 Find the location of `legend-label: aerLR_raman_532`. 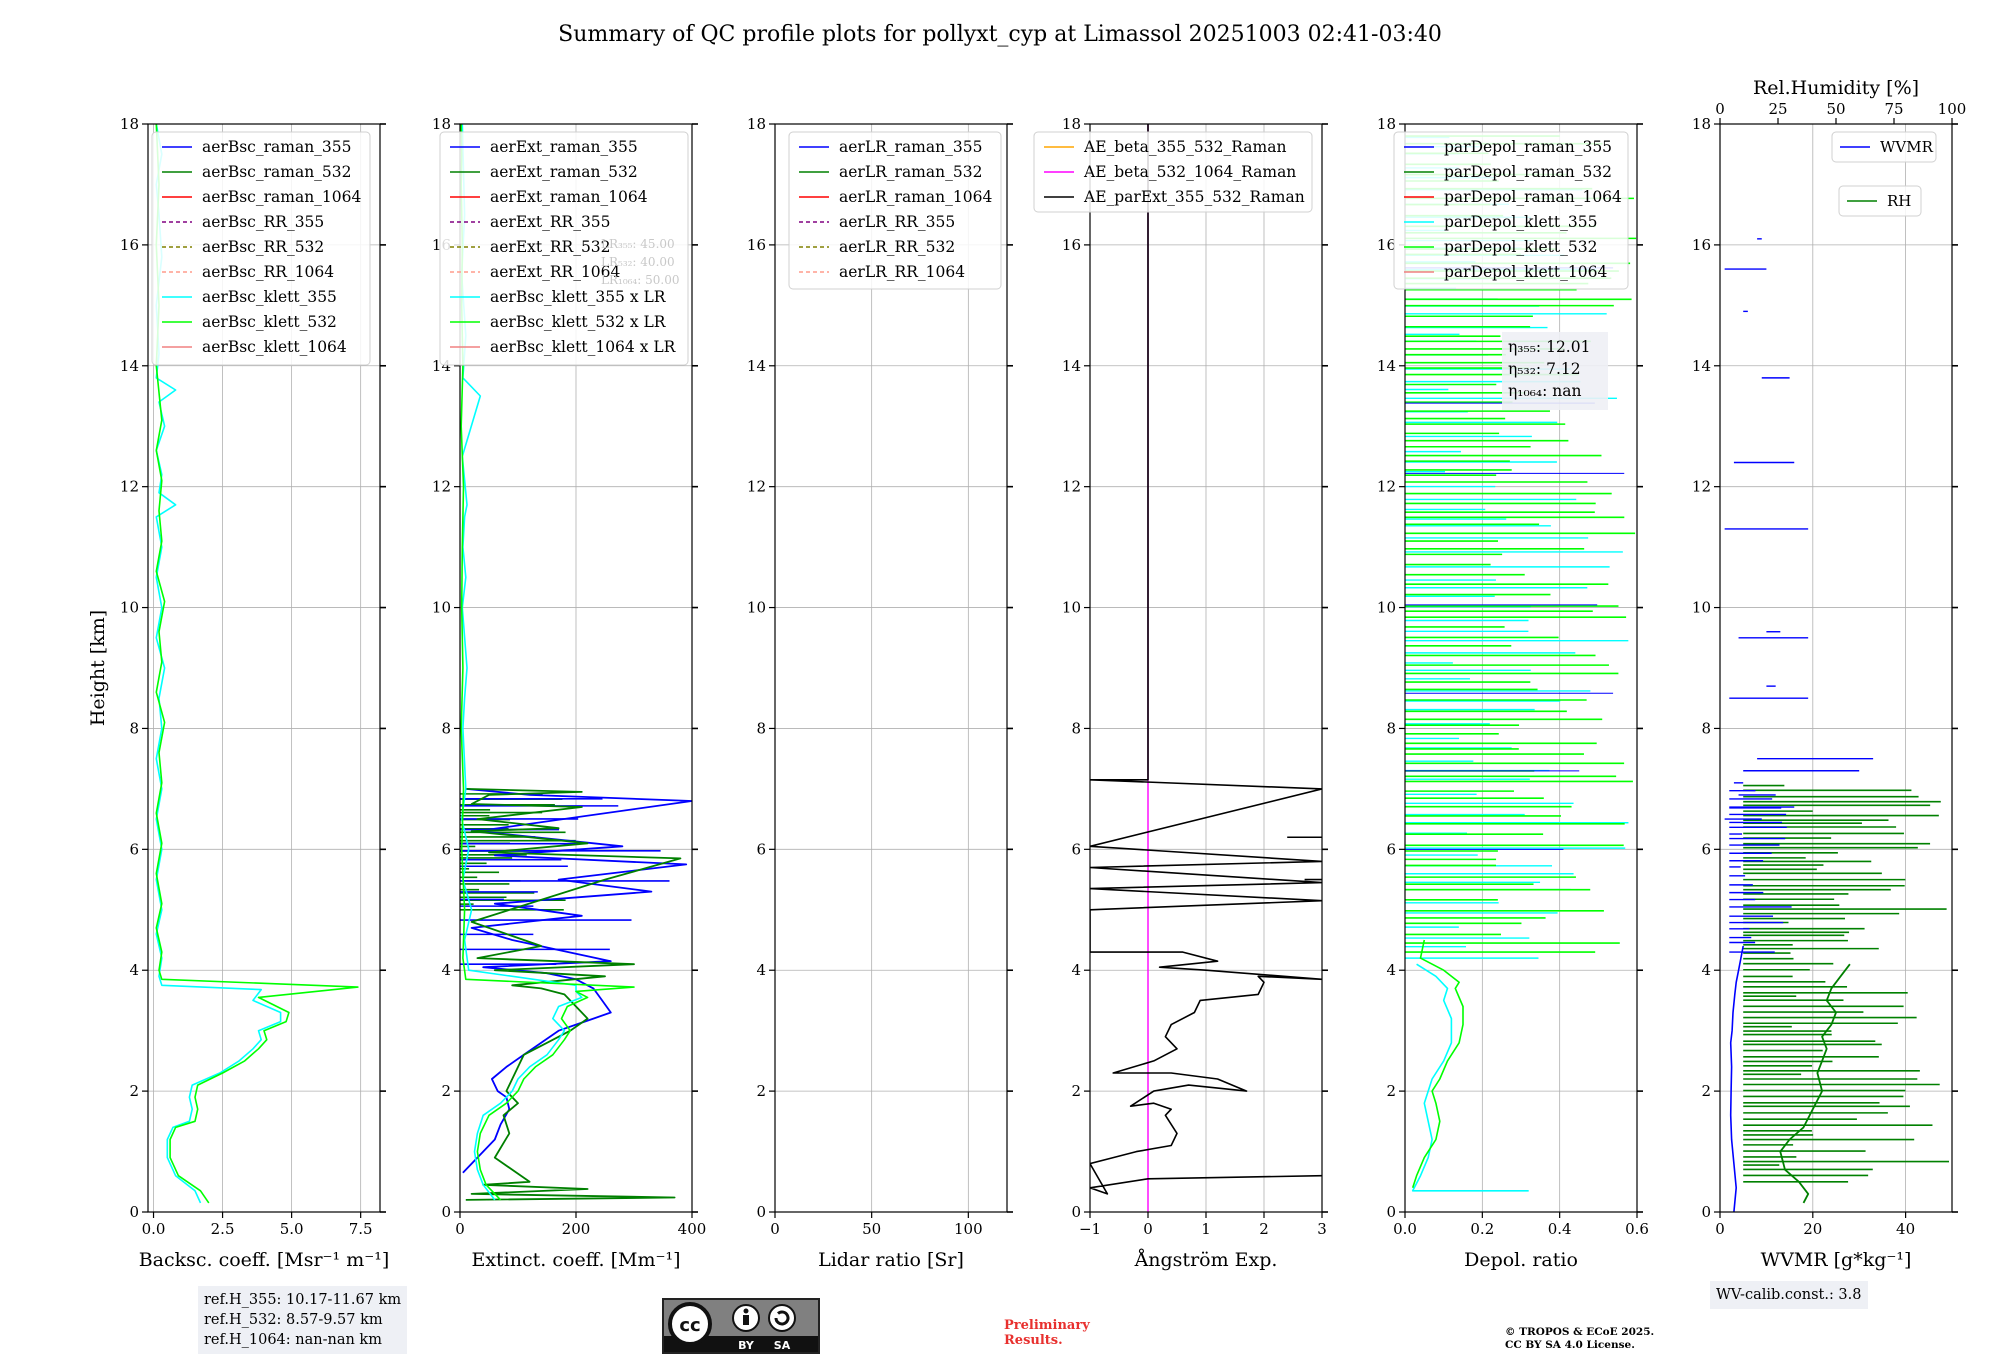

legend-label: aerLR_raman_532 is located at coordinates (910, 172).